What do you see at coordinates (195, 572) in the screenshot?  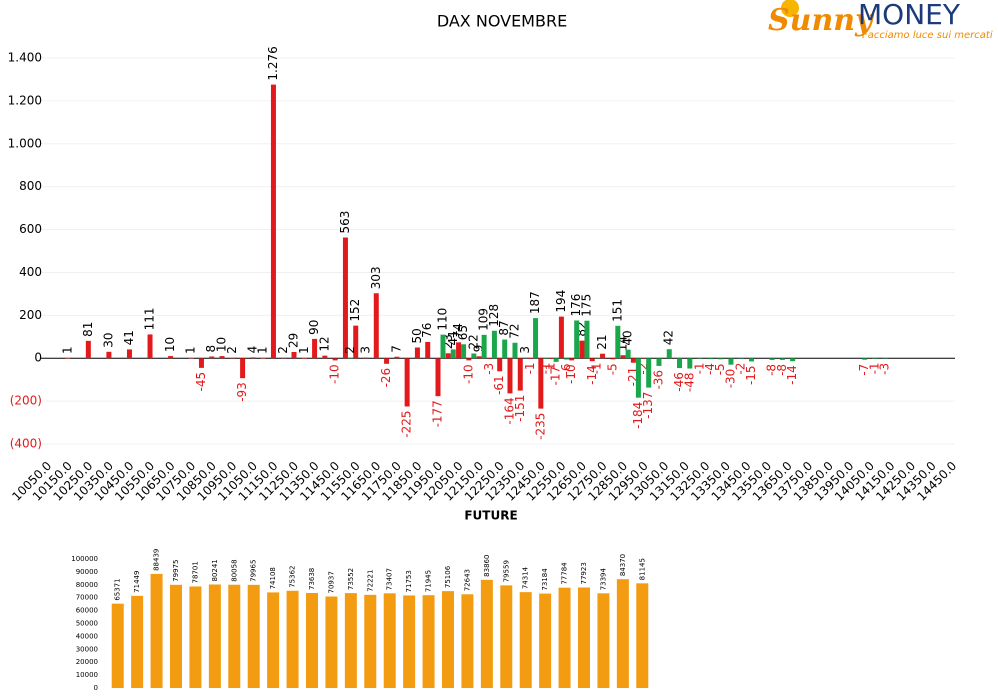 I see `data-label: 78701` at bounding box center [195, 572].